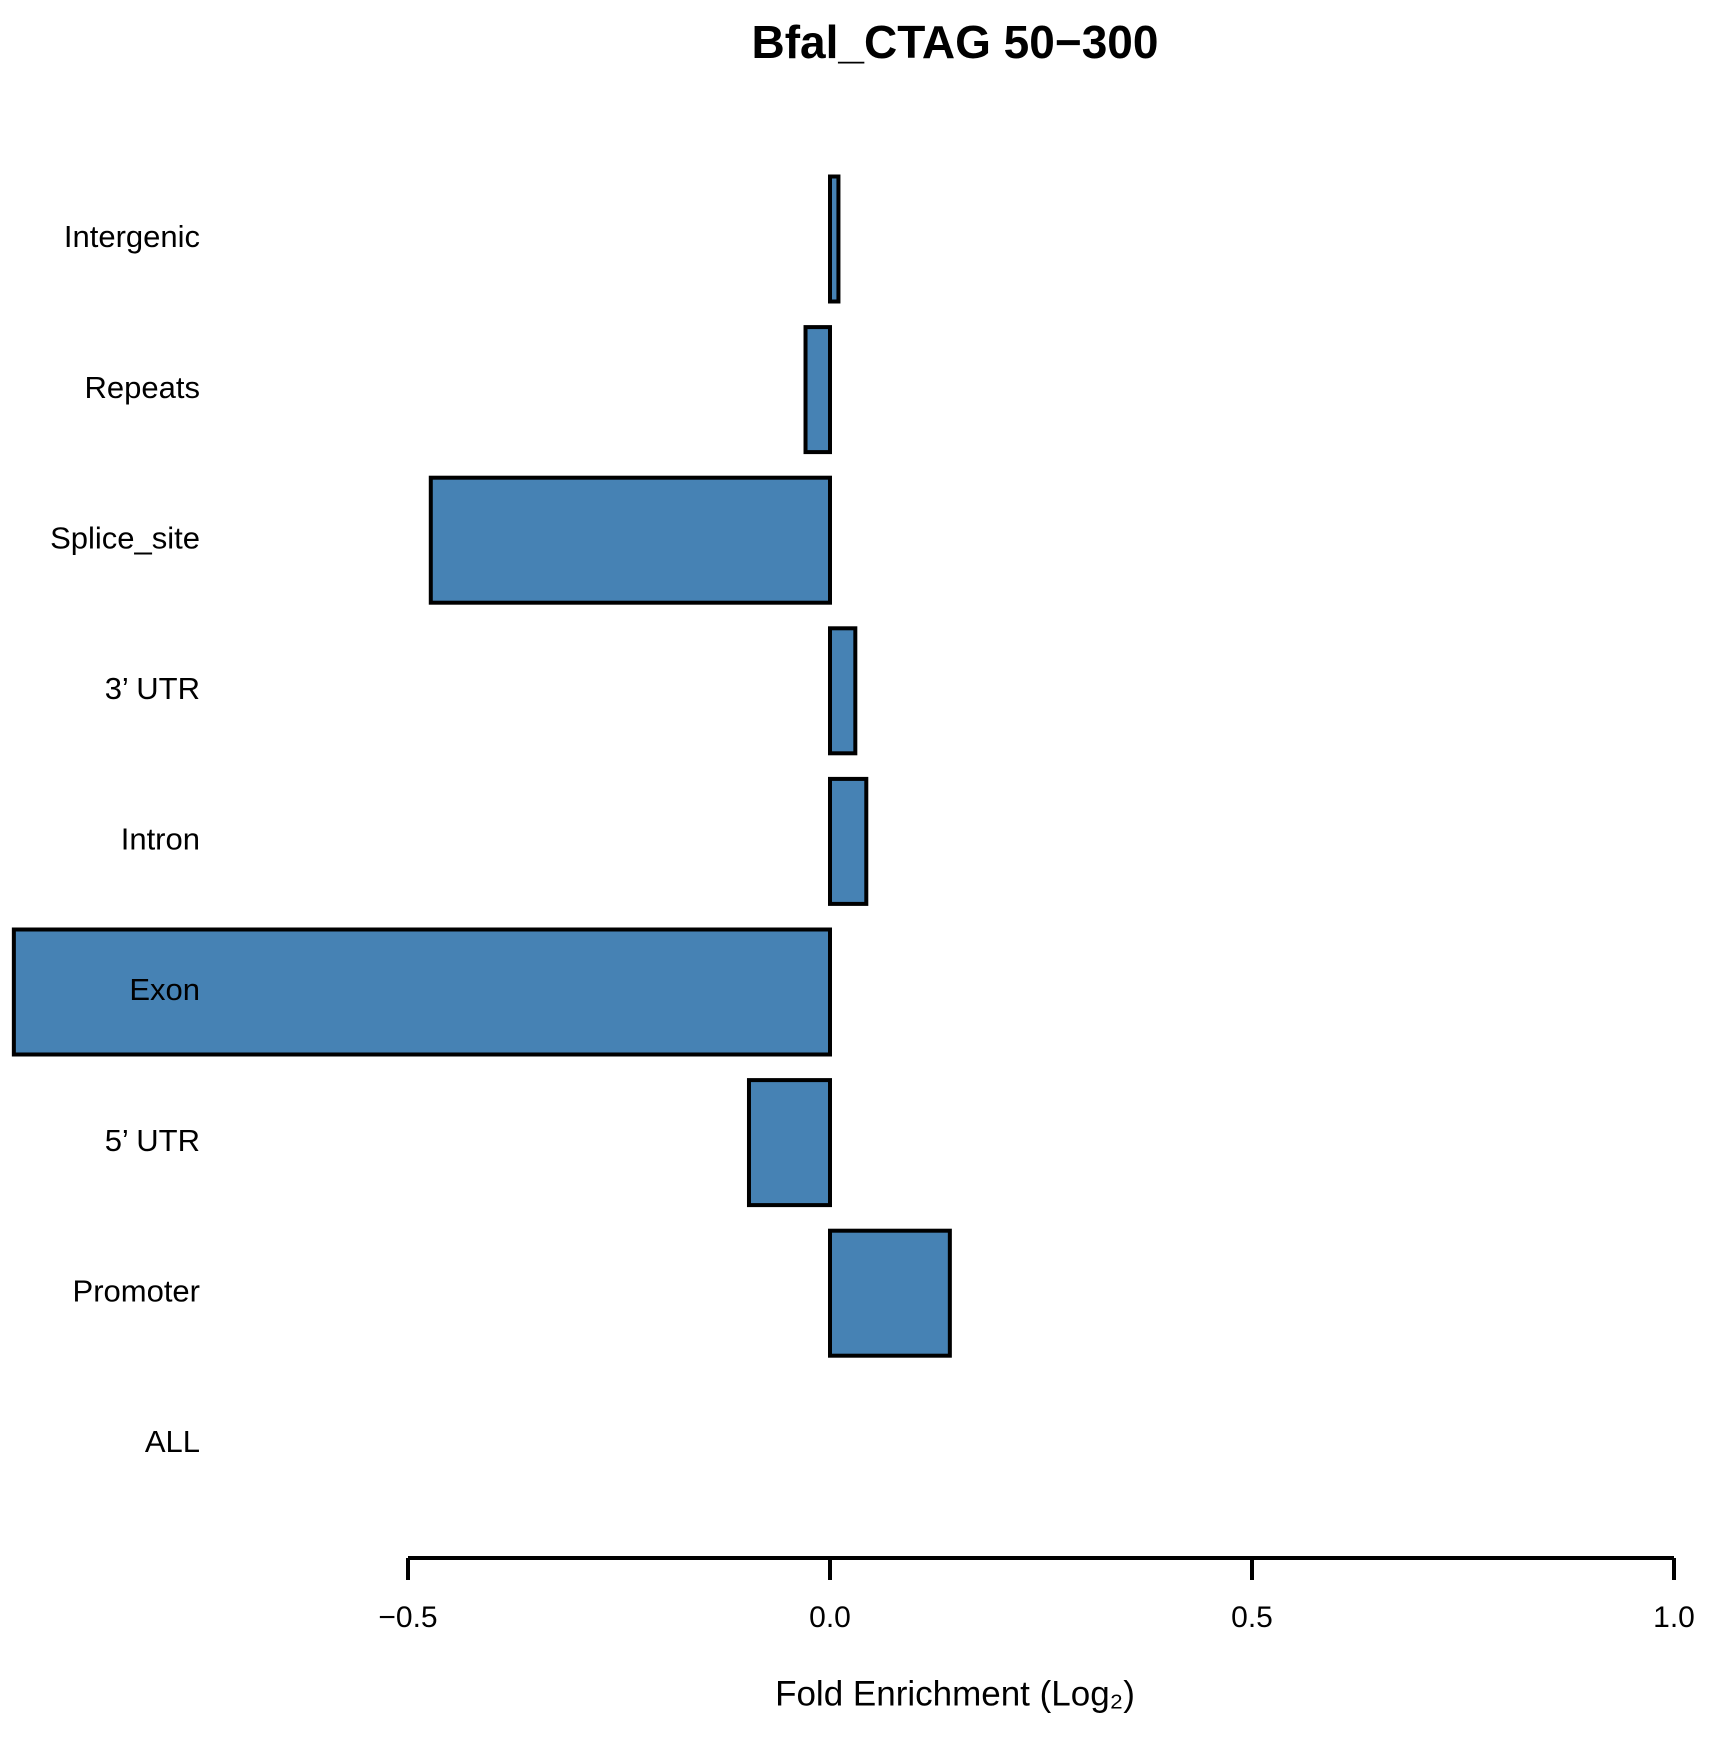  What do you see at coordinates (136, 1290) in the screenshot?
I see `y-tick-label: Promoter` at bounding box center [136, 1290].